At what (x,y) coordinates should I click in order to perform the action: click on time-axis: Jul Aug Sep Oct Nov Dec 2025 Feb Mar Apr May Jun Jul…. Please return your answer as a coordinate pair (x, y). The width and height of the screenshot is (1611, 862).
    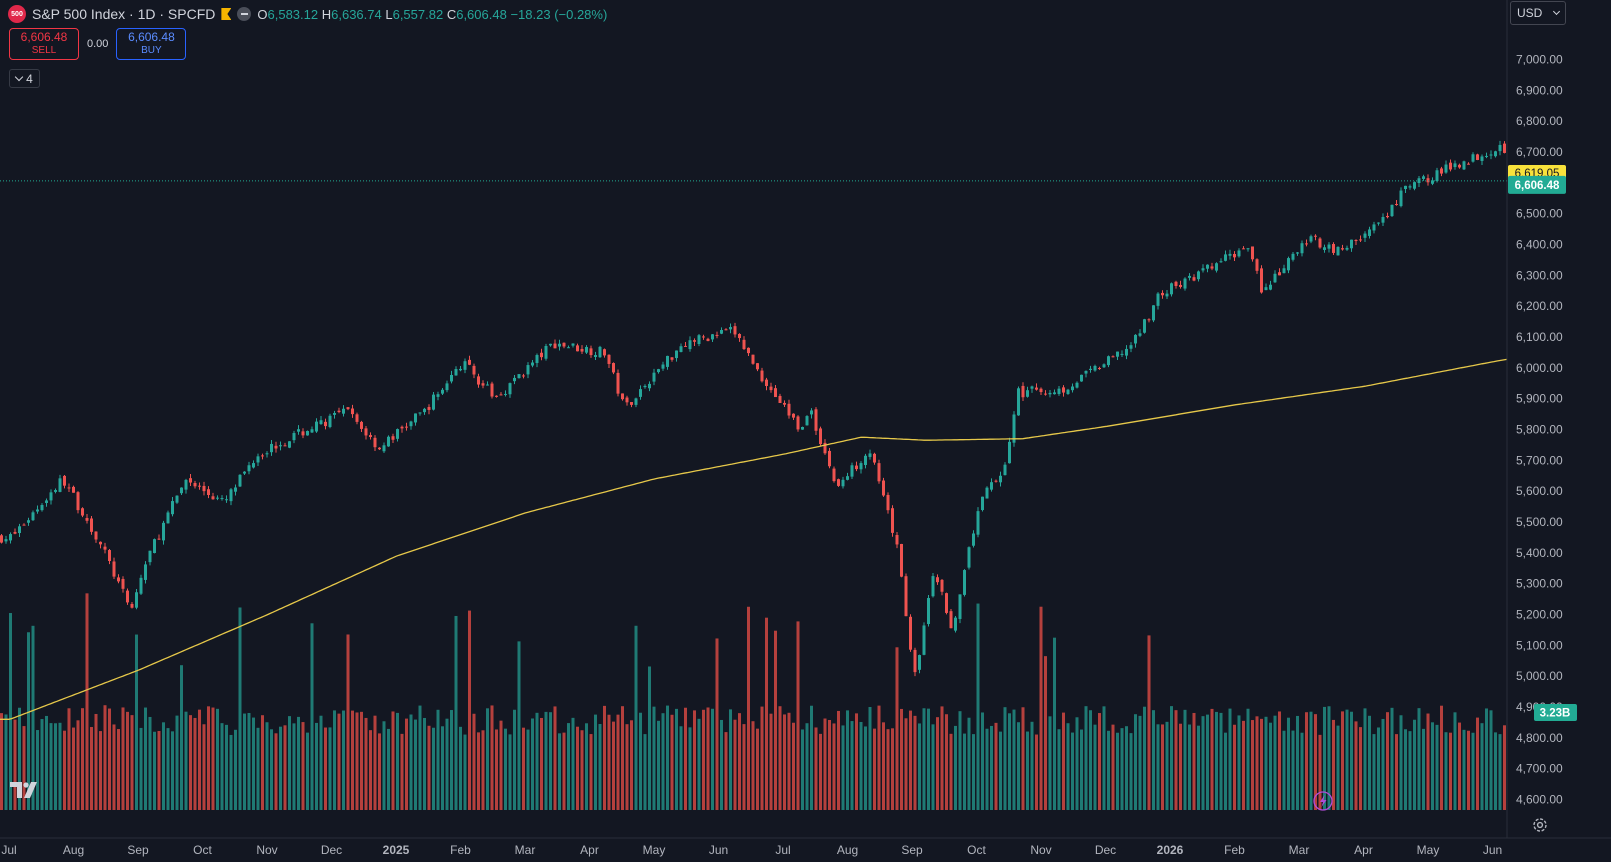
    Looking at the image, I should click on (751, 850).